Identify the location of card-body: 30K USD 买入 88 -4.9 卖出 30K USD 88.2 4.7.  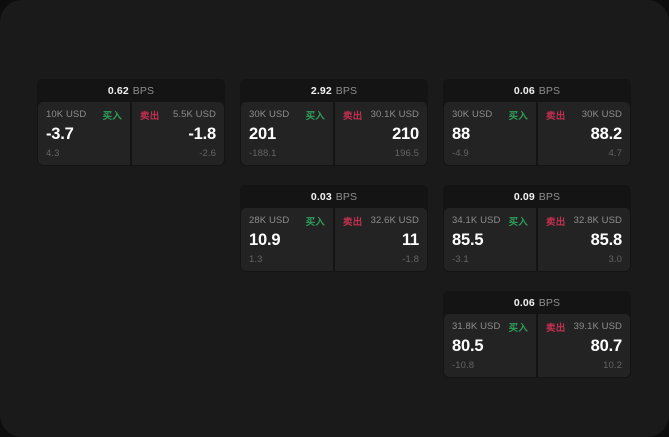
(537, 134).